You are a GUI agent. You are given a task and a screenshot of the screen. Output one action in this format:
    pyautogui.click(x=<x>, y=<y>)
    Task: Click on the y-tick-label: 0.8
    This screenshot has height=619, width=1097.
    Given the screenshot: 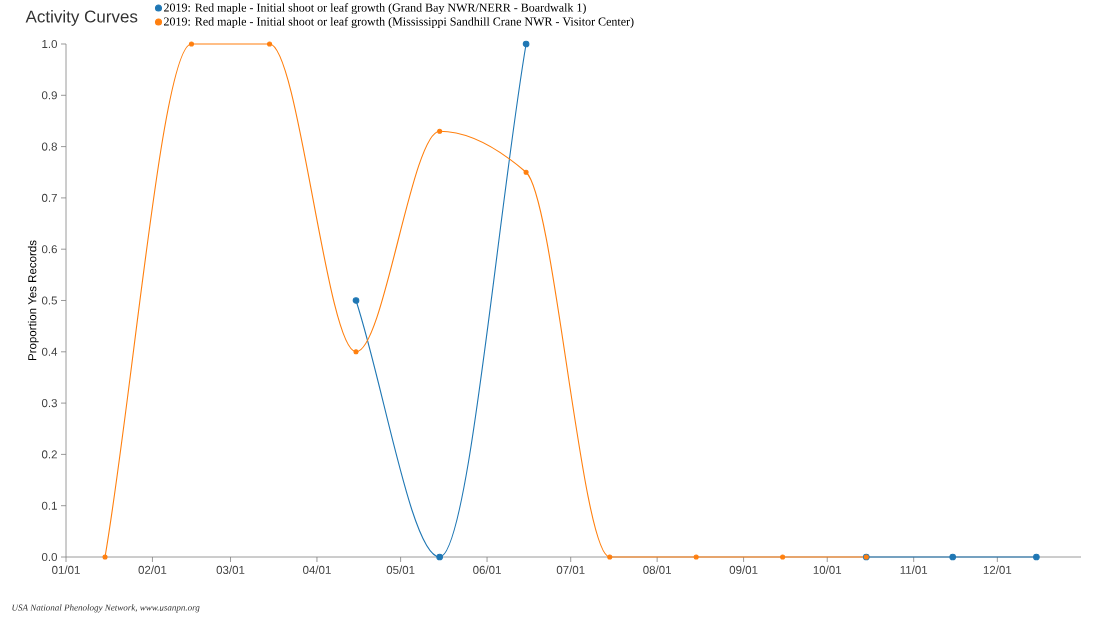 What is the action you would take?
    pyautogui.click(x=49, y=146)
    